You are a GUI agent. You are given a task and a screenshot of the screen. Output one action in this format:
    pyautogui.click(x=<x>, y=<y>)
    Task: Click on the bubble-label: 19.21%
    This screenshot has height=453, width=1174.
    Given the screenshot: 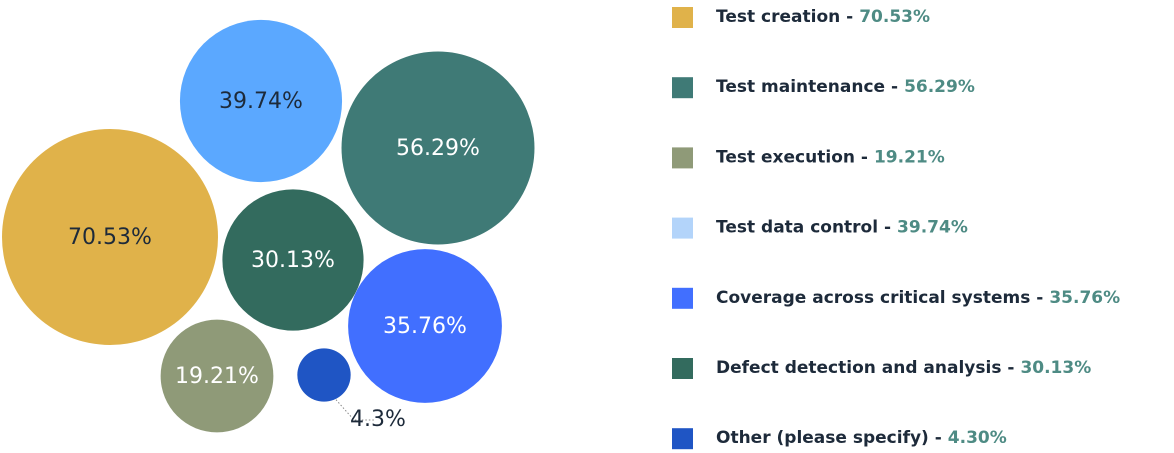 What is the action you would take?
    pyautogui.click(x=217, y=376)
    